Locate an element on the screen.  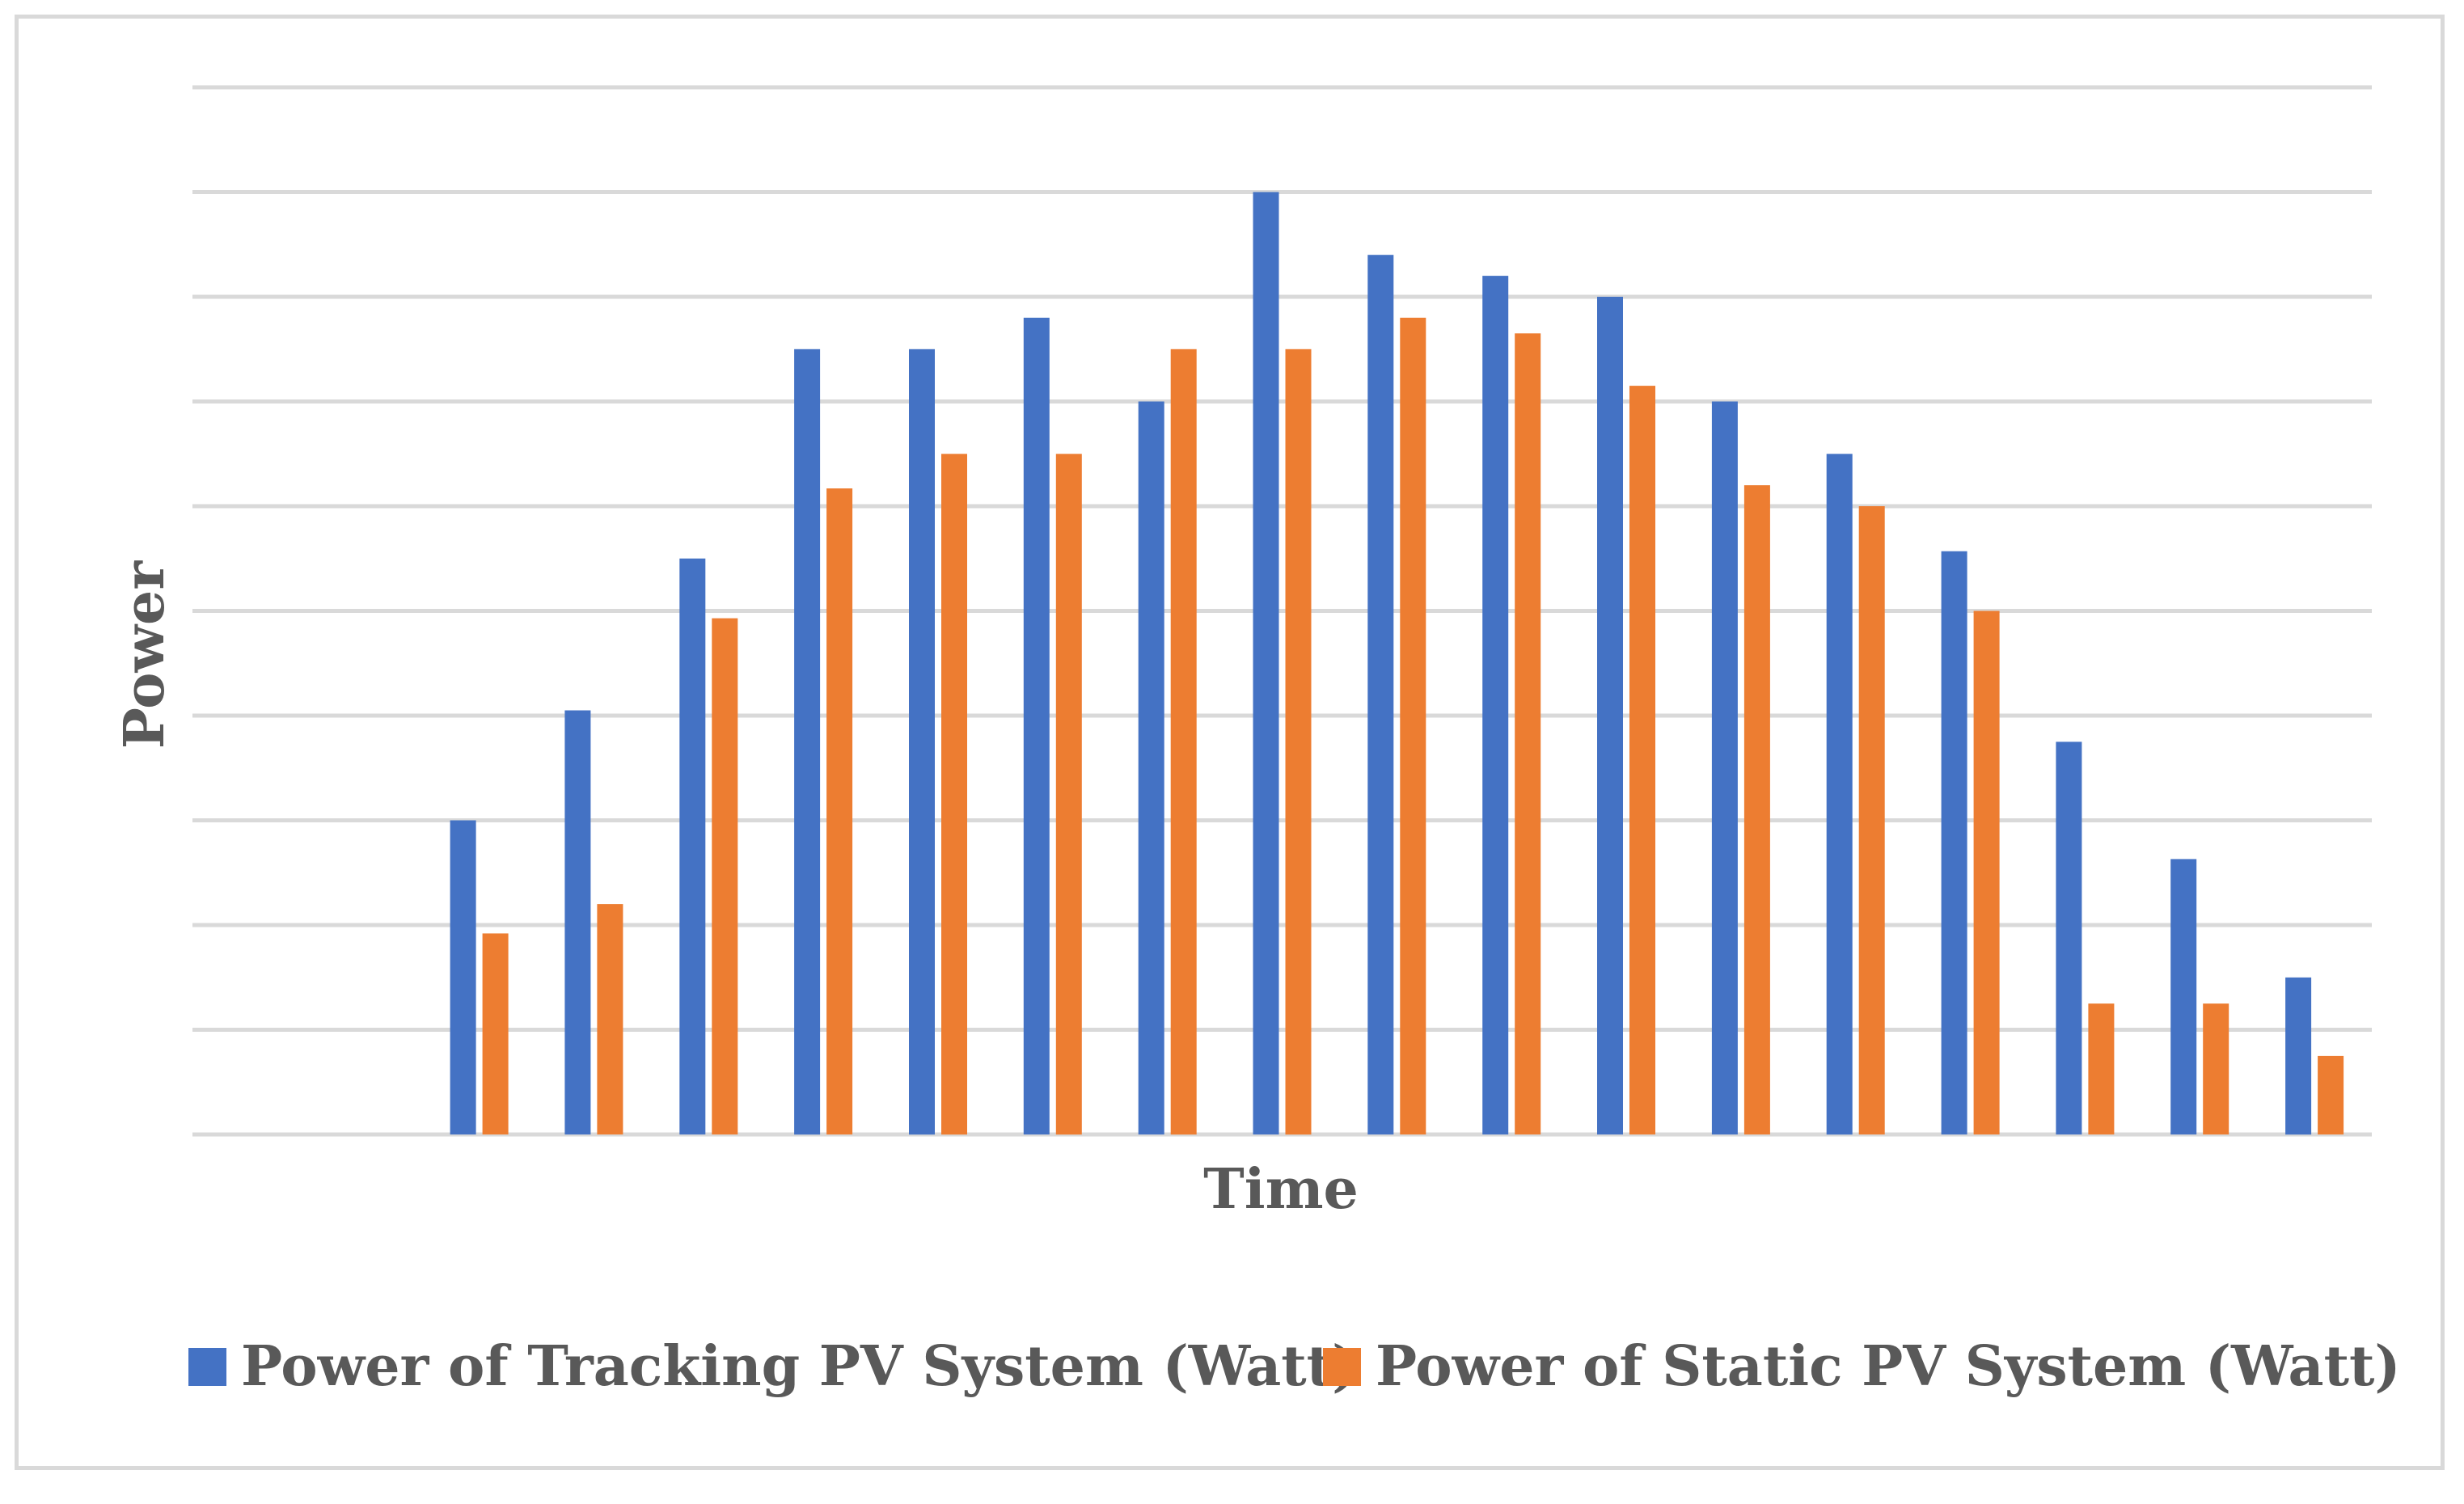
legend-label-static: Power of Static PV System (Watt) is located at coordinates (1888, 1366).